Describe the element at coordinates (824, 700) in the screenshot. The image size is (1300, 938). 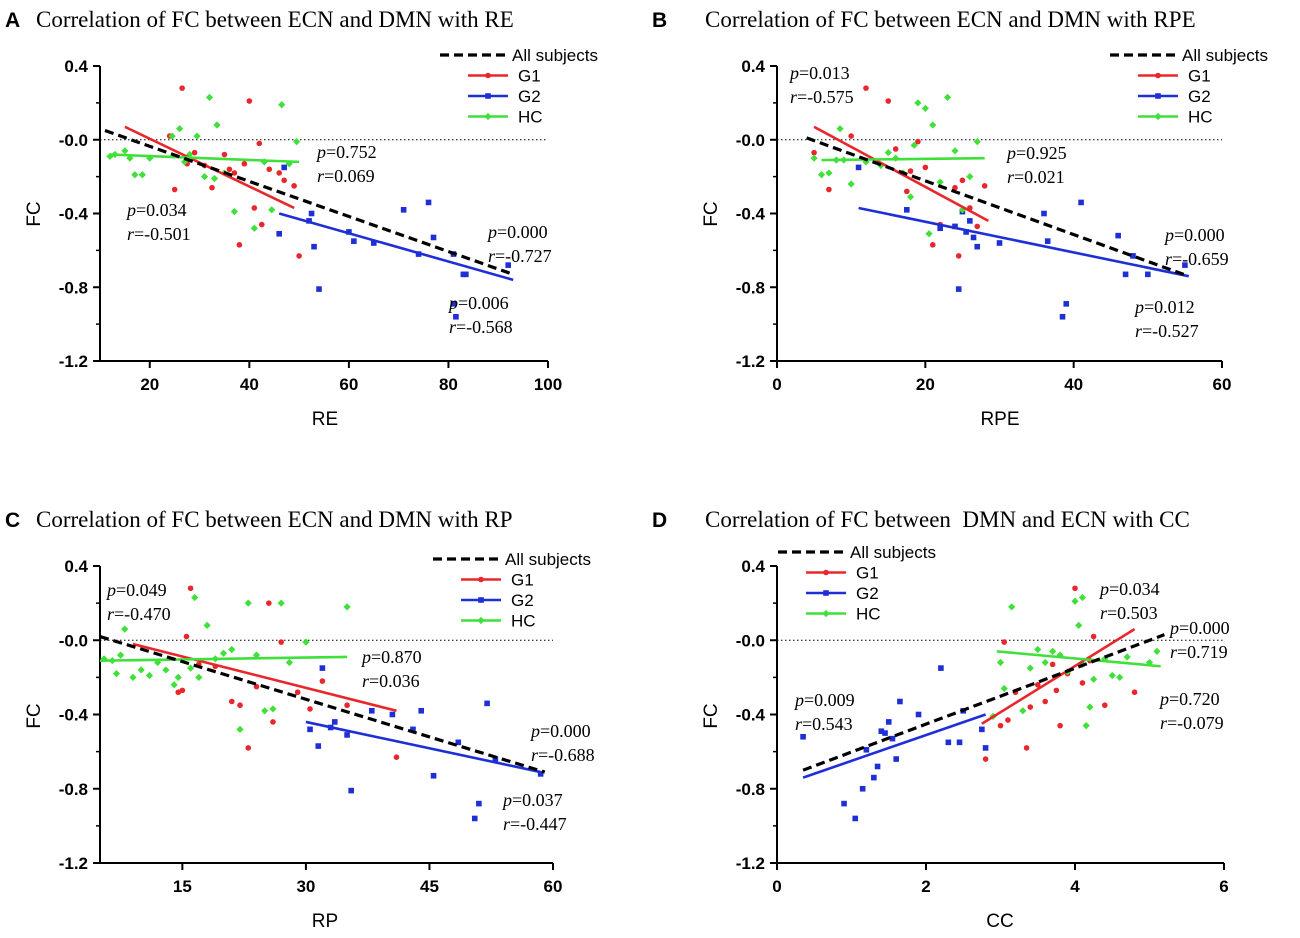
I see `p-value-text: p=0.009` at that location.